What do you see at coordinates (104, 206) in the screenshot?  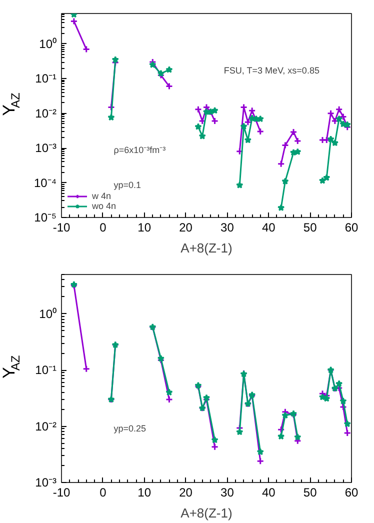 I see `legend-label: wo 4n` at bounding box center [104, 206].